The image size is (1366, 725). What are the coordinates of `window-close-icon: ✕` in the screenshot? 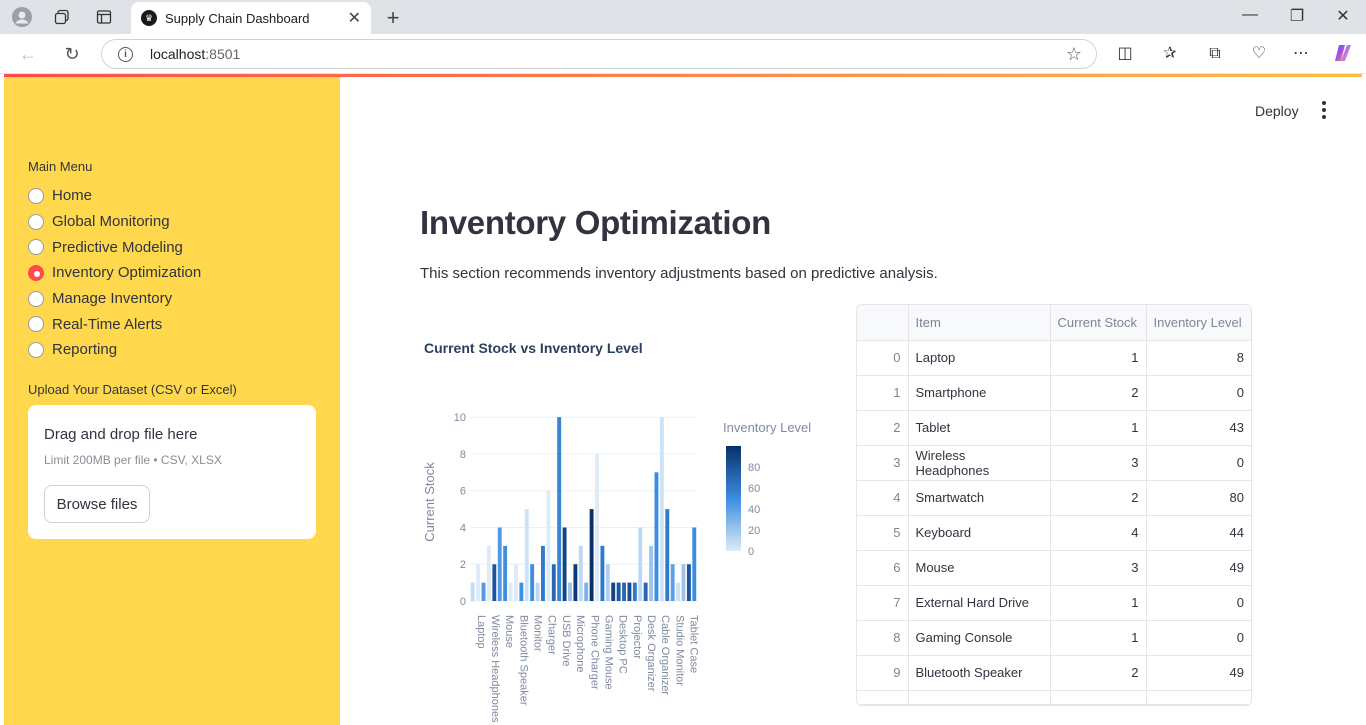 It's located at (1343, 16).